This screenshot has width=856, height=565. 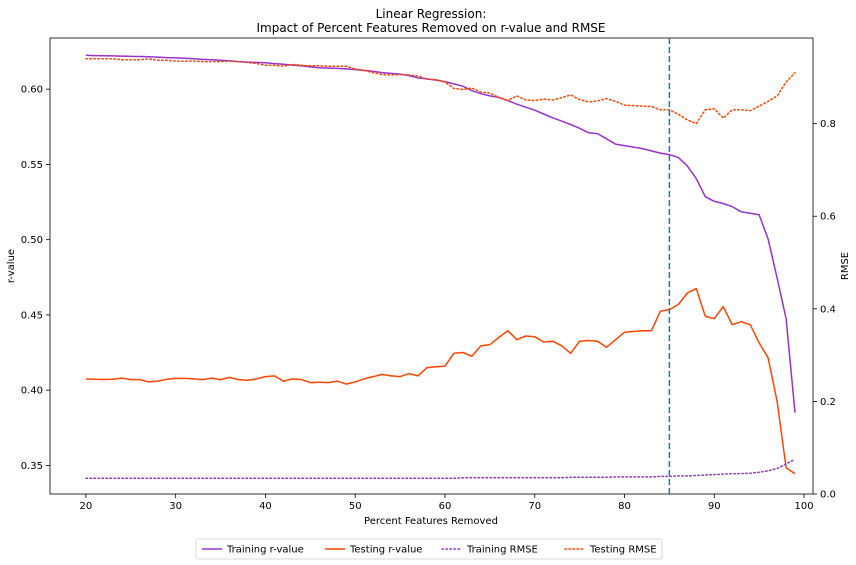 What do you see at coordinates (845, 266) in the screenshot?
I see `right-y-axis-title: RMSE` at bounding box center [845, 266].